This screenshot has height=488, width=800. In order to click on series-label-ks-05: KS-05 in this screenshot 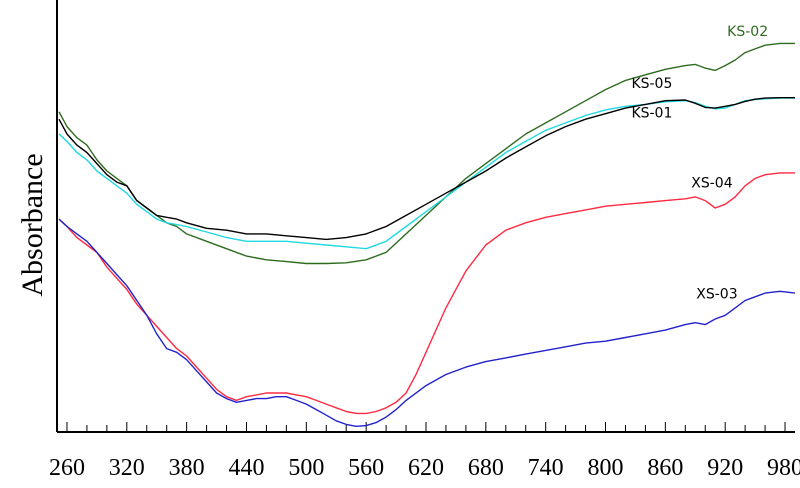, I will do `click(651, 84)`.